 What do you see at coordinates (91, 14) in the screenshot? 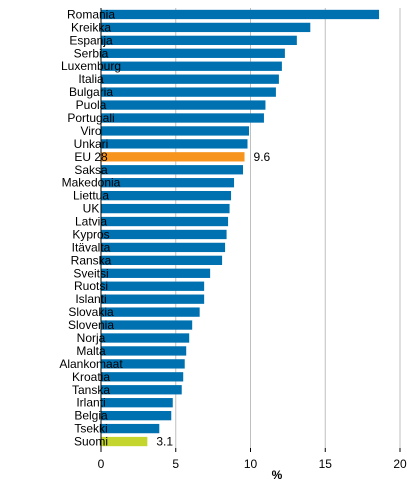
I see `category-label: Romania` at bounding box center [91, 14].